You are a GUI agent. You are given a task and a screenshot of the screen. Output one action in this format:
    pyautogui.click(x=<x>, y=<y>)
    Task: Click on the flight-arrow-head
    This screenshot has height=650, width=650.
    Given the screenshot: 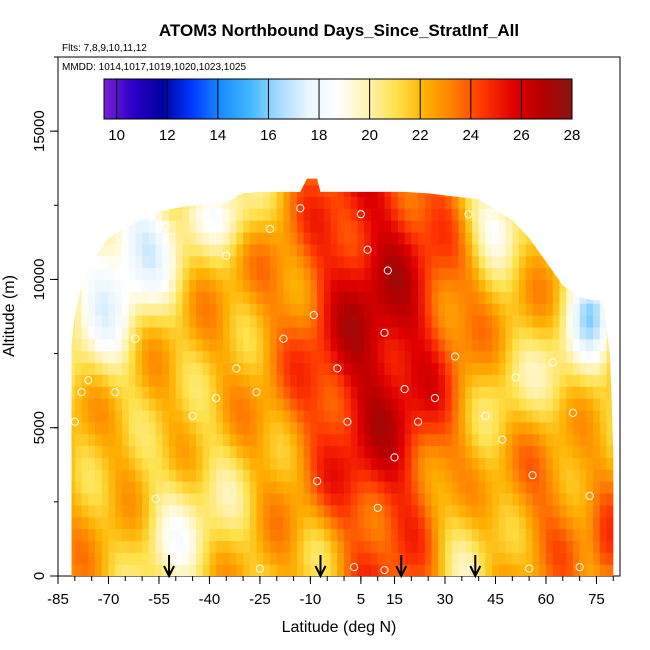 What is the action you would take?
    pyautogui.click(x=401, y=572)
    